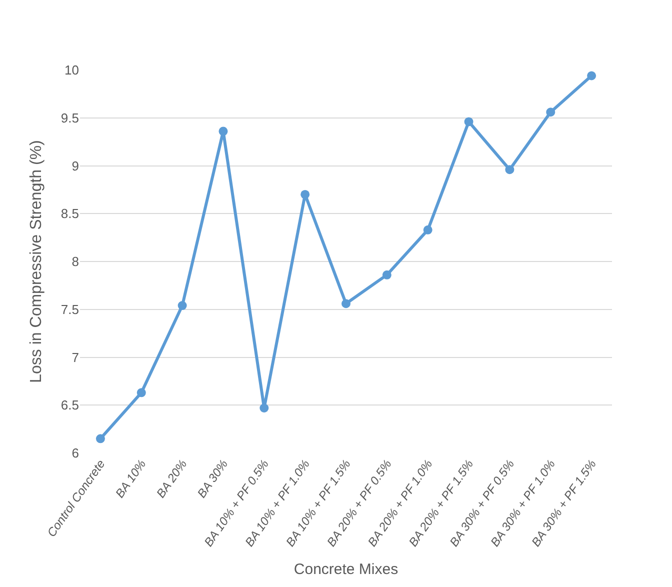 This screenshot has width=672, height=587. I want to click on y-tick-label: 6.5, so click(69, 405).